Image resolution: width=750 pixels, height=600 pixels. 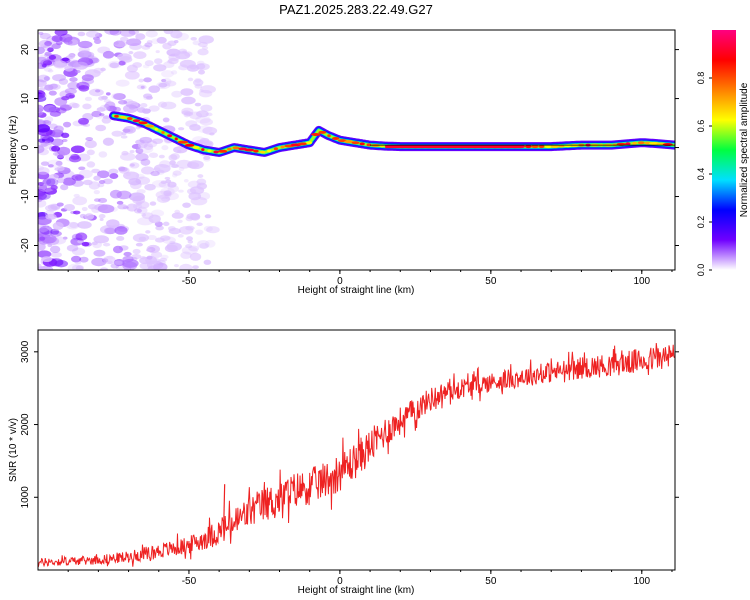 I want to click on spectrogram-ridge-layer, so click(x=392, y=134).